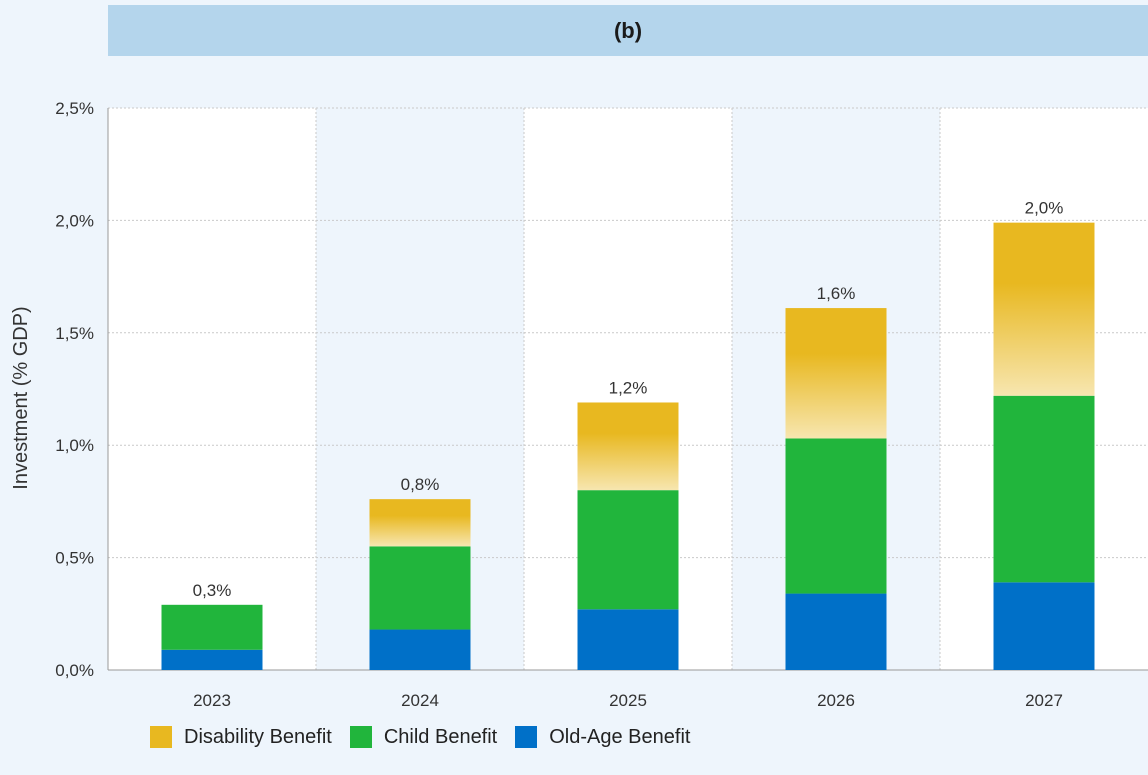 This screenshot has width=1148, height=775. I want to click on total-label-2024: 0,8%, so click(420, 484).